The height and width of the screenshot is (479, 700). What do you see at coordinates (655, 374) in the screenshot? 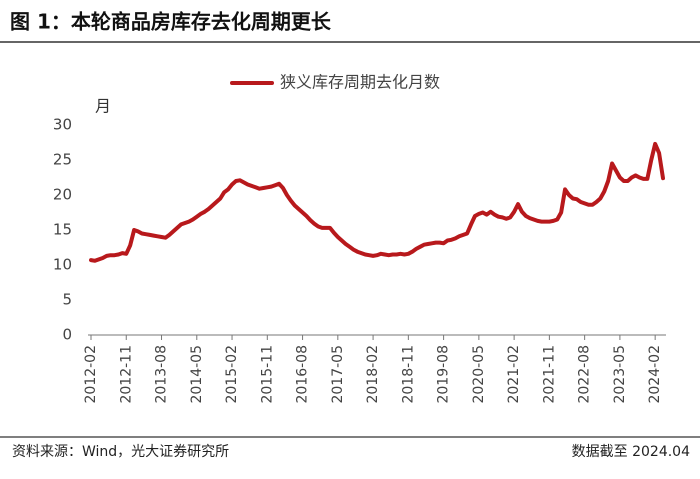
I see `x-tick-label: 2024-02` at bounding box center [655, 374].